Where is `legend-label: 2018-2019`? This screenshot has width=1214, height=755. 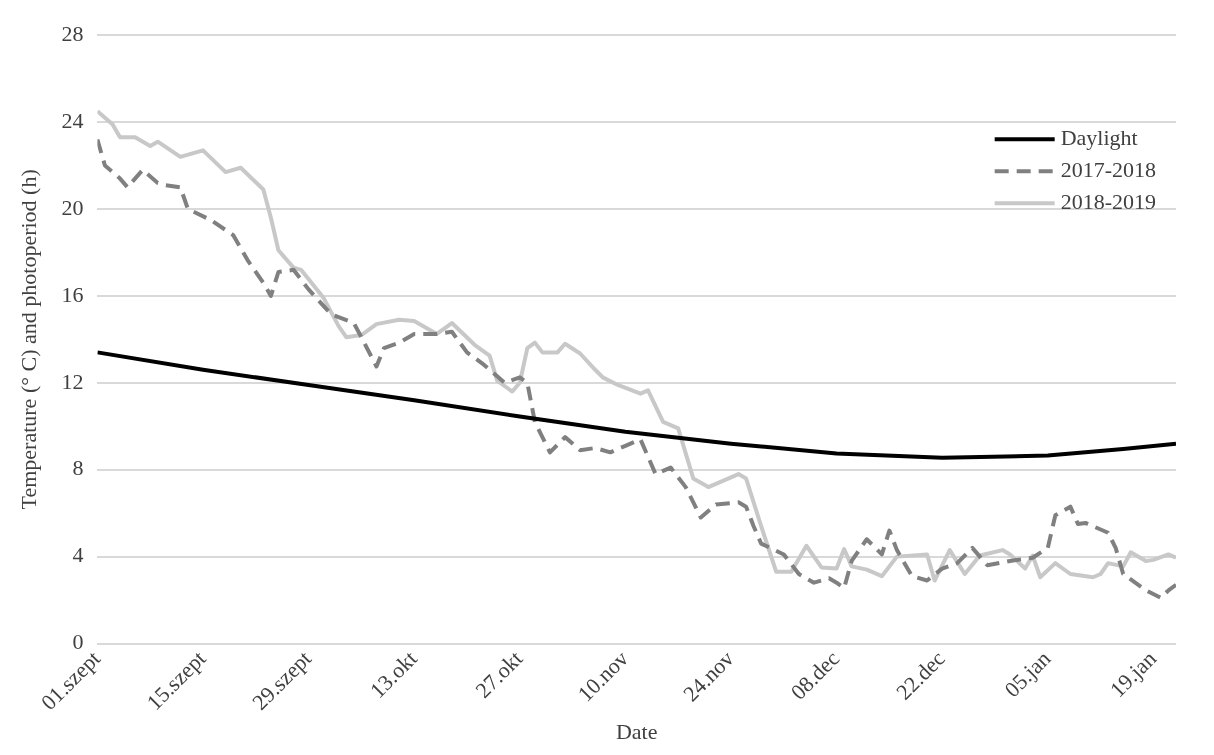
legend-label: 2018-2019 is located at coordinates (1108, 201).